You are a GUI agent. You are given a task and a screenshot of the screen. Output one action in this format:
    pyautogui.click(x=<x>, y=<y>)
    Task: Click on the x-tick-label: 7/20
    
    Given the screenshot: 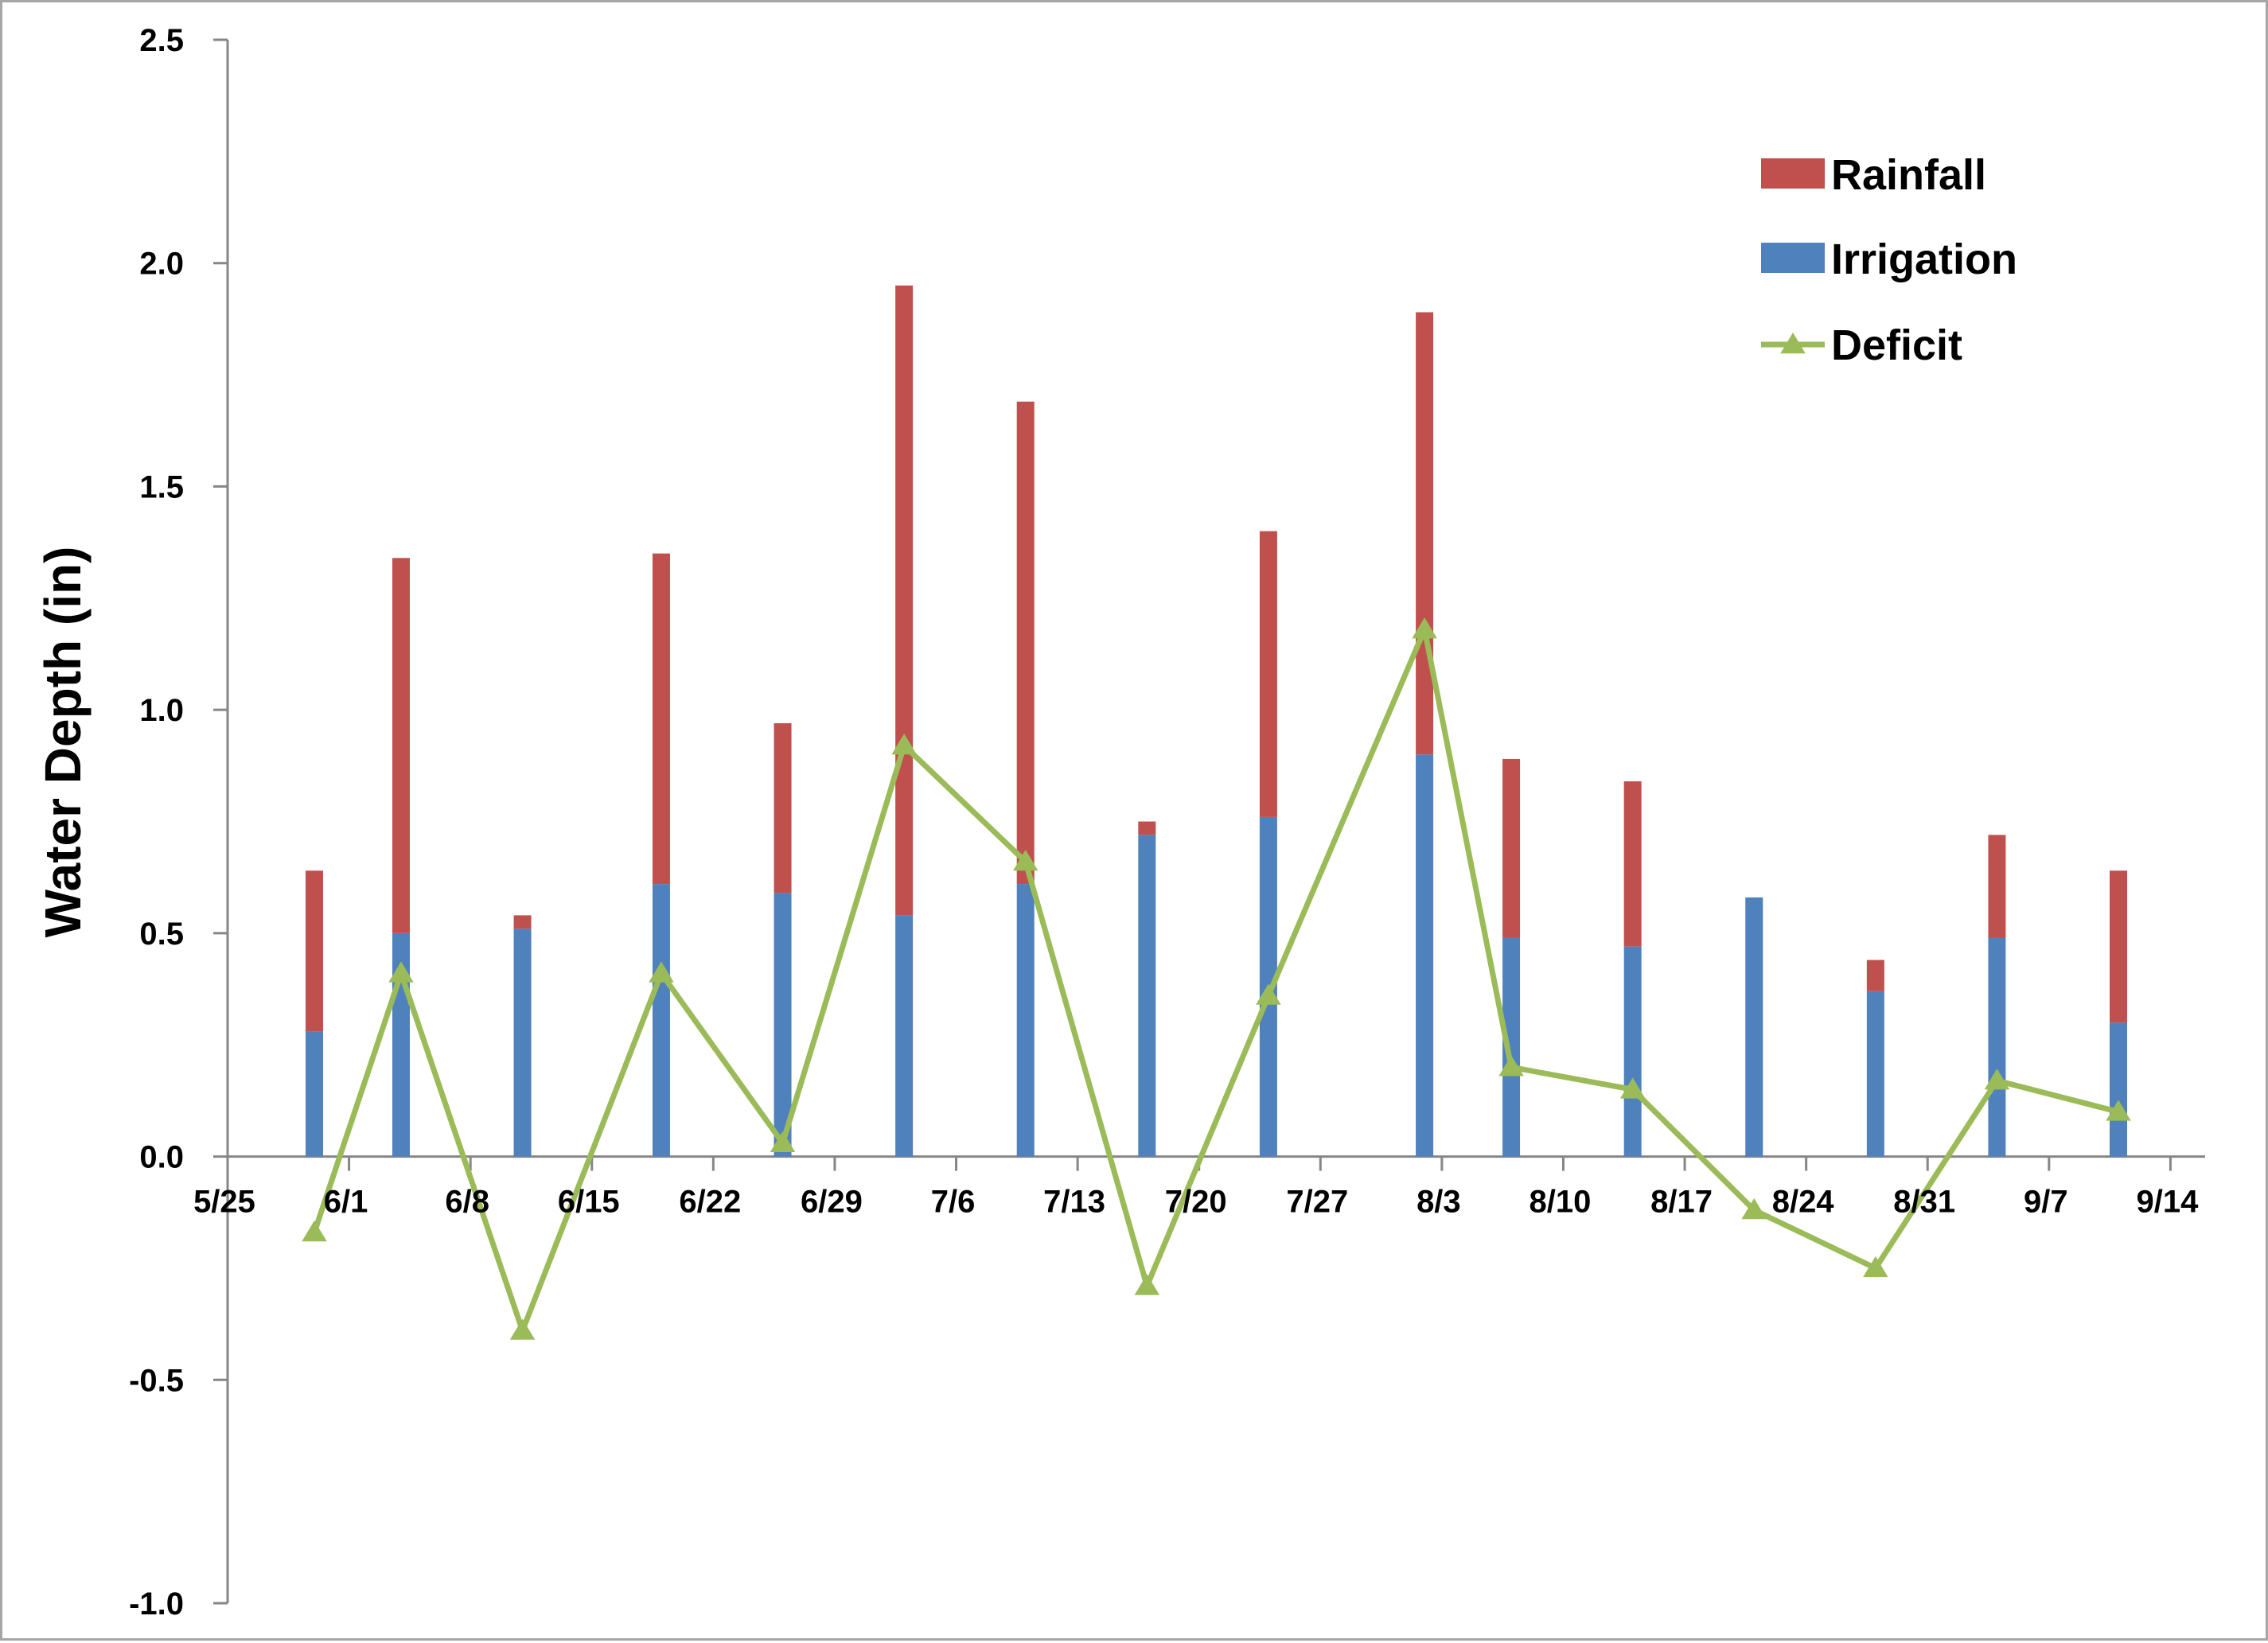 What is the action you would take?
    pyautogui.click(x=1196, y=1202)
    